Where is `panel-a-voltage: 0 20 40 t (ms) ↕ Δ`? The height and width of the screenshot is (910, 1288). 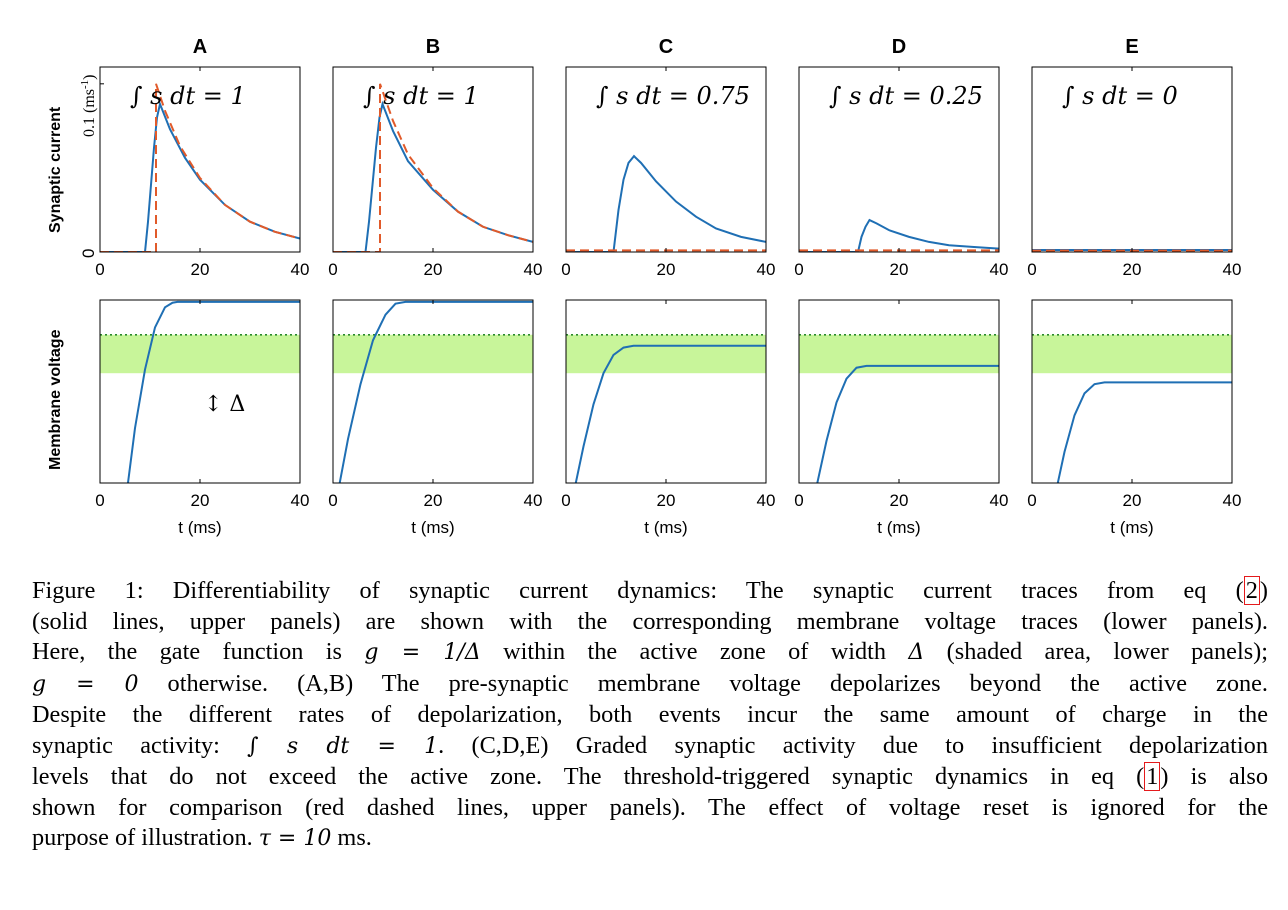 panel-a-voltage: 0 20 40 t (ms) ↕ Δ is located at coordinates (202, 418).